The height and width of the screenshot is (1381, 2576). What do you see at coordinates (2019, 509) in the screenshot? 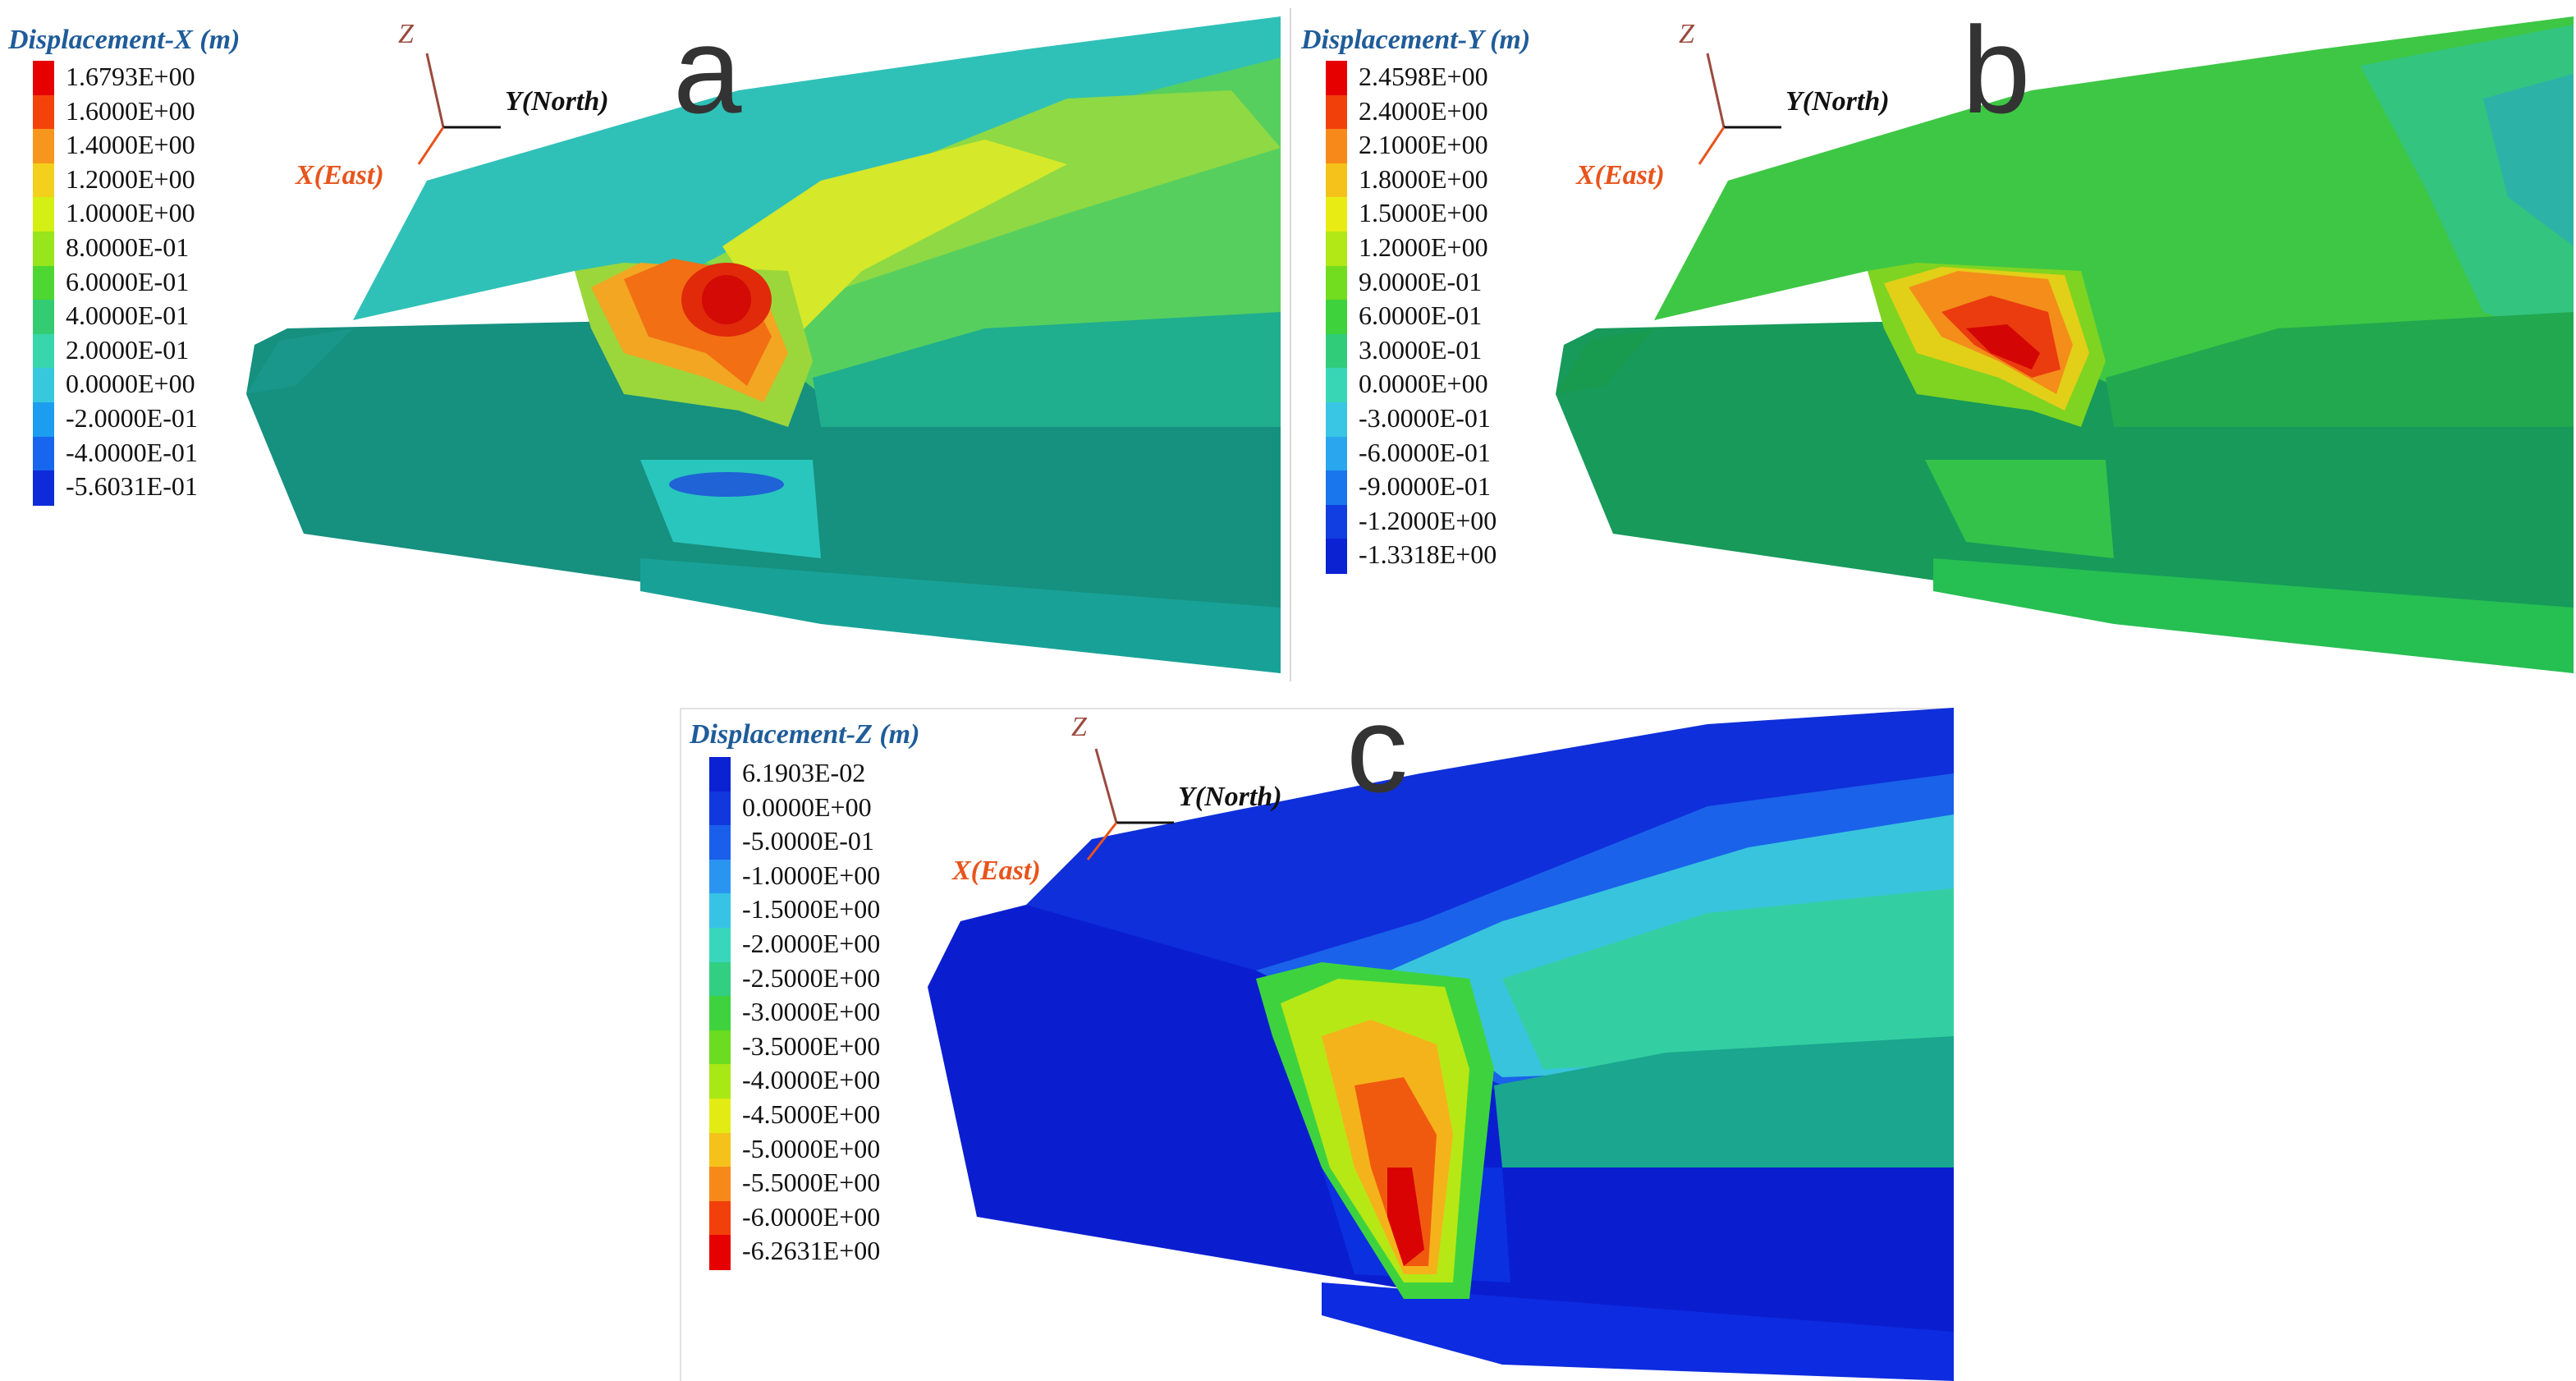
I see `model-pit` at bounding box center [2019, 509].